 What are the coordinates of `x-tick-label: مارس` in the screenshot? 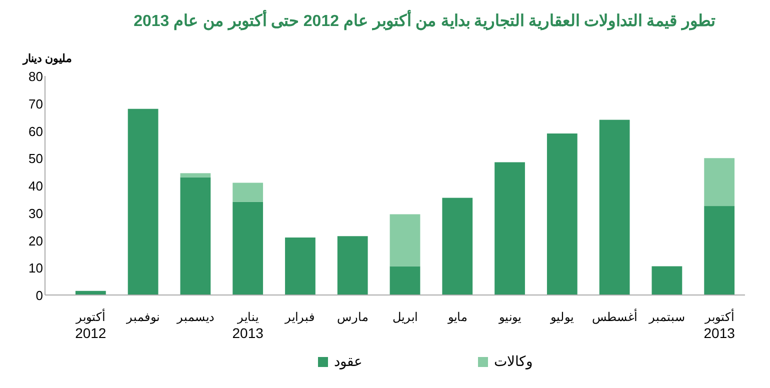 It's located at (352, 317).